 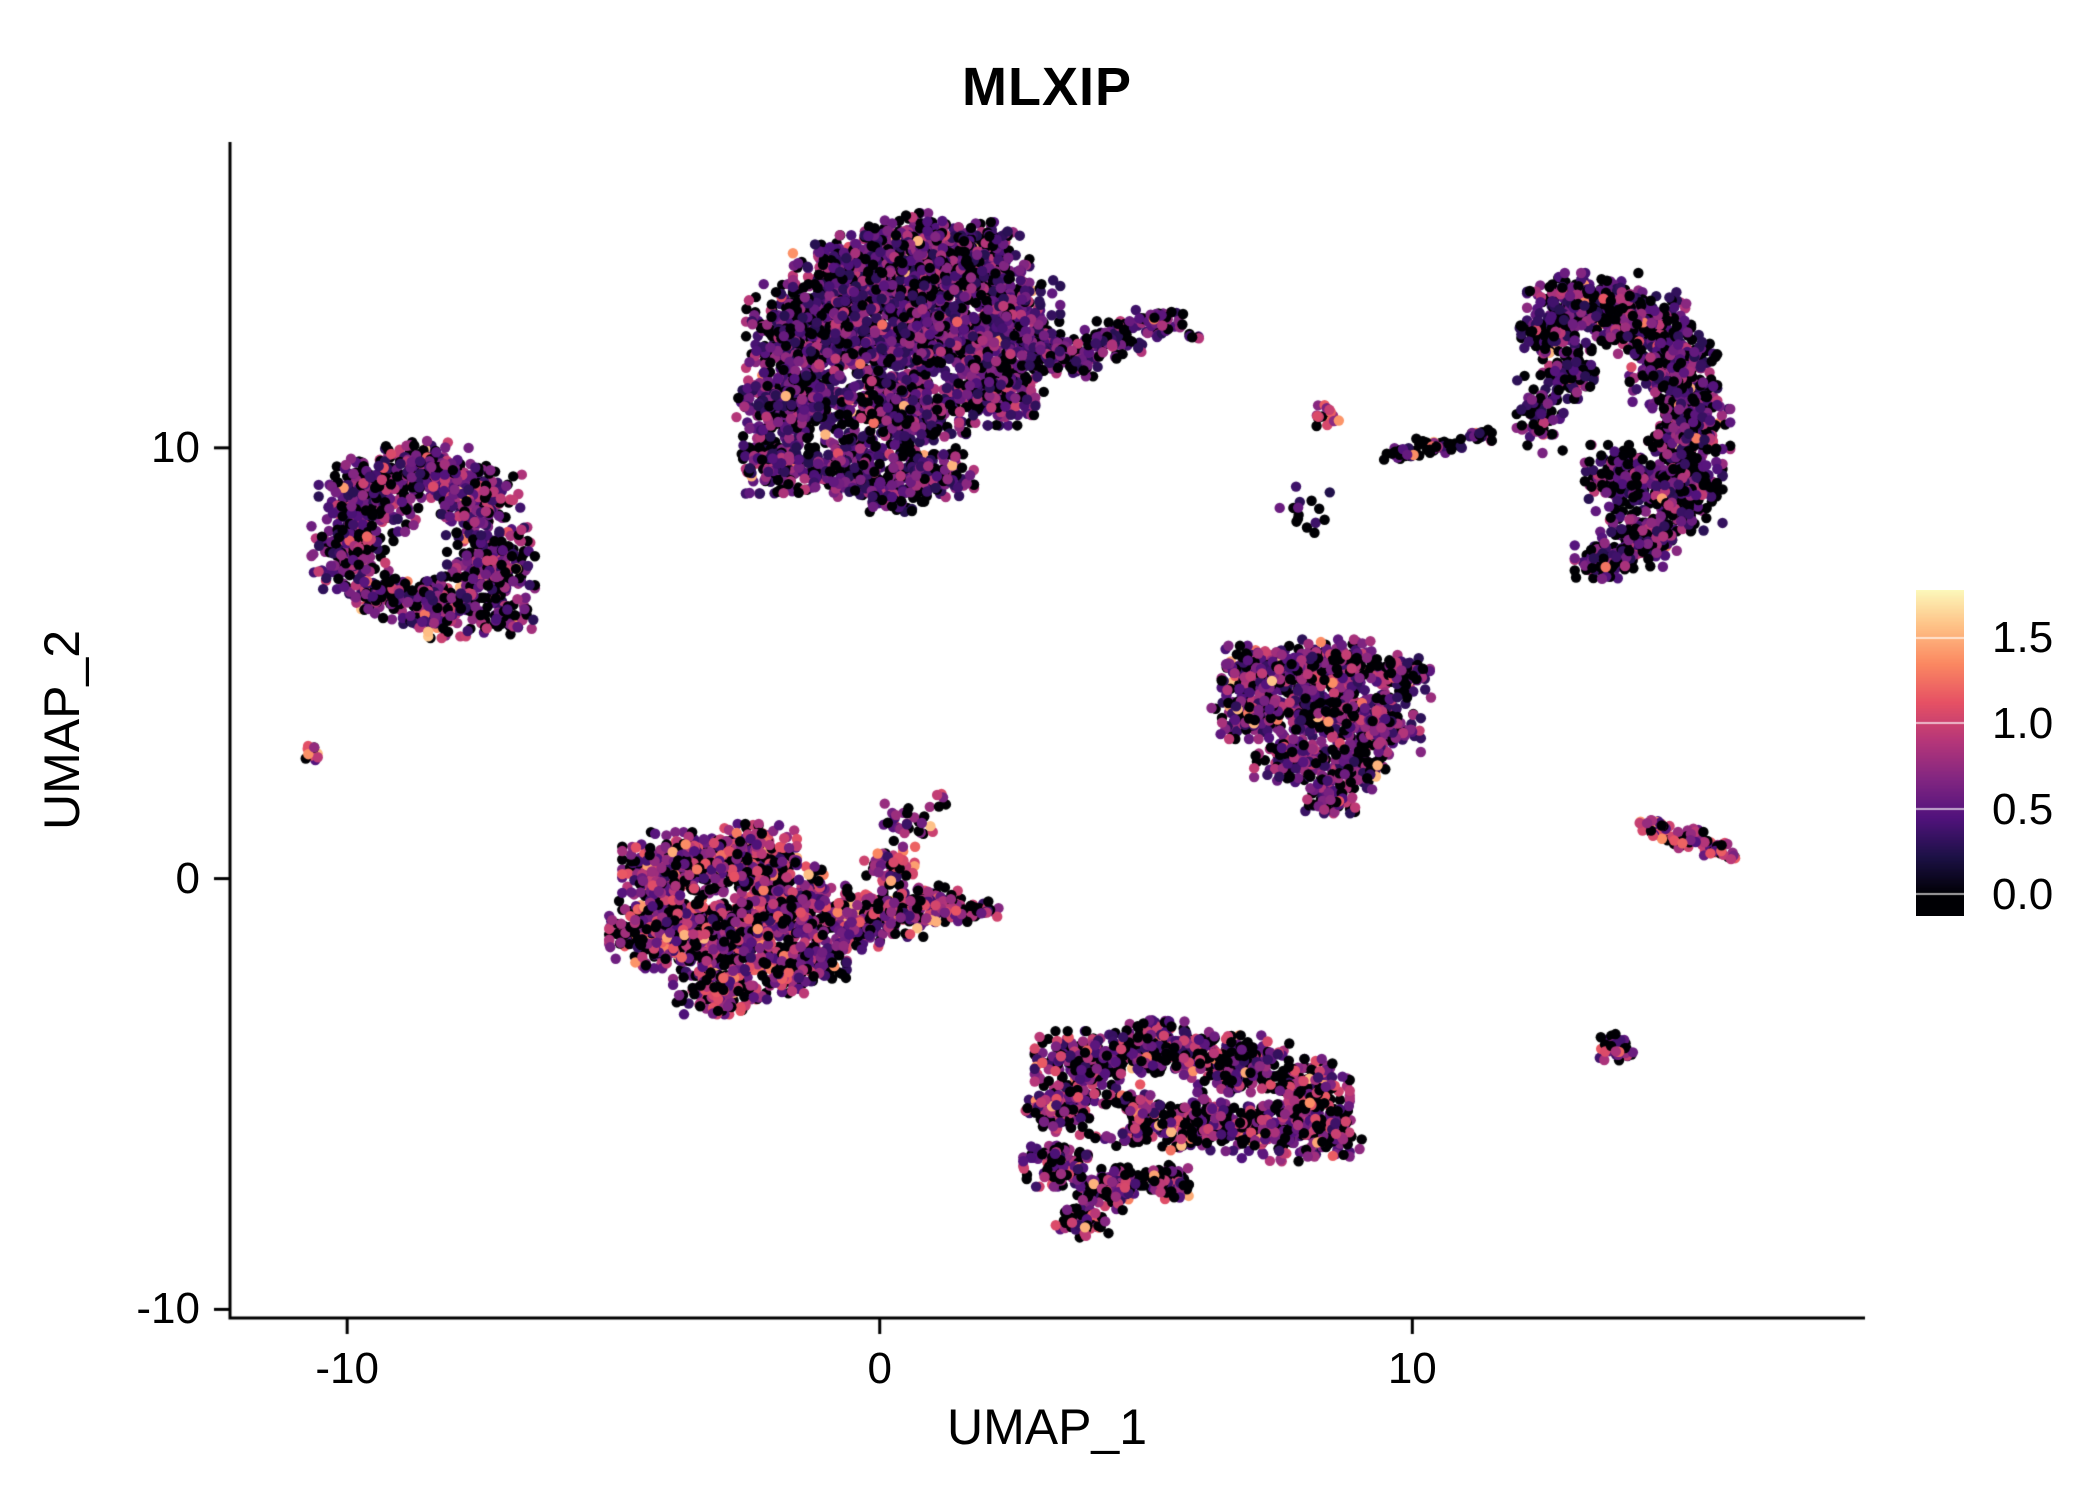 I want to click on x-tick-label: -10, so click(x=347, y=1368).